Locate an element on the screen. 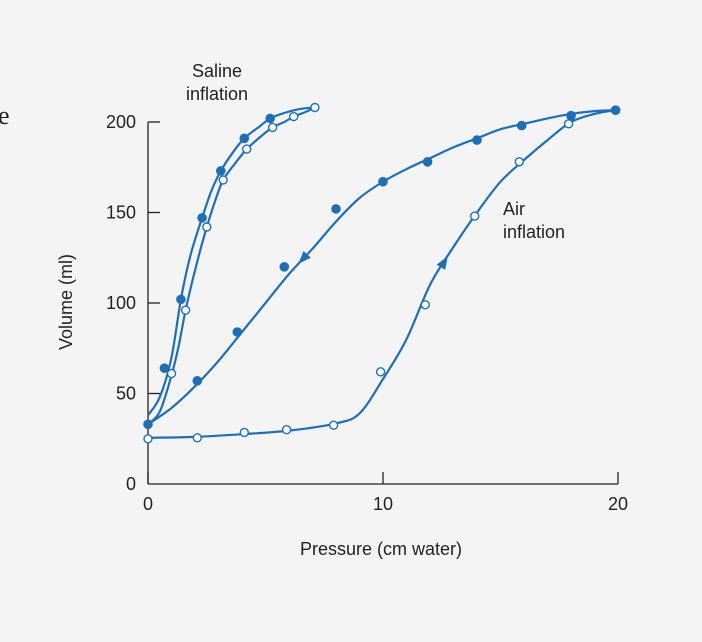 The width and height of the screenshot is (702, 642). air-annotation-line1: Air is located at coordinates (514, 209).